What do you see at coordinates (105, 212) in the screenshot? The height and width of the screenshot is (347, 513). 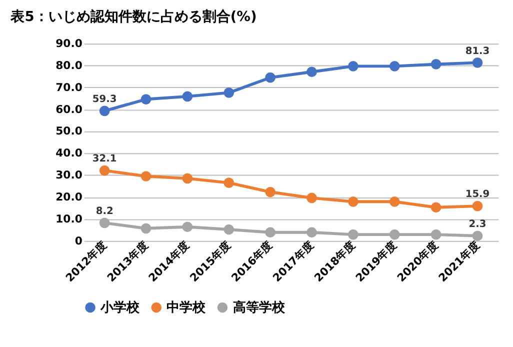 I see `data-label: 8.2` at bounding box center [105, 212].